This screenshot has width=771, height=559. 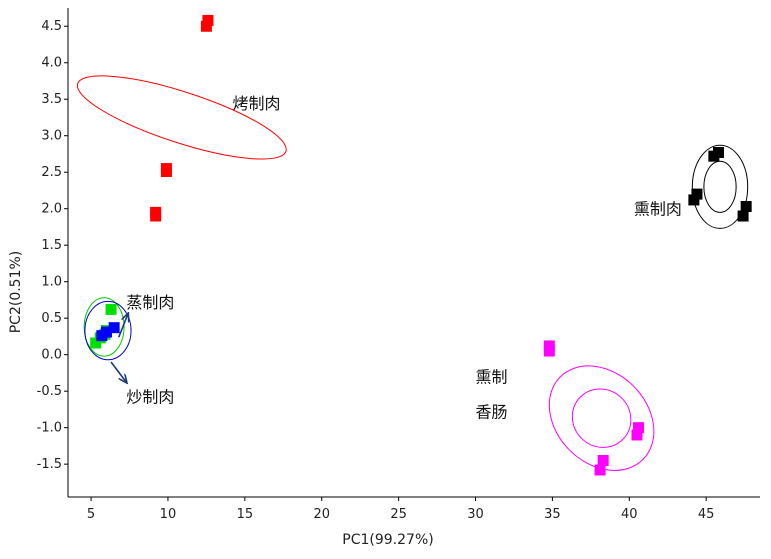 I want to click on y-tick-label: 3.0, so click(x=51, y=136).